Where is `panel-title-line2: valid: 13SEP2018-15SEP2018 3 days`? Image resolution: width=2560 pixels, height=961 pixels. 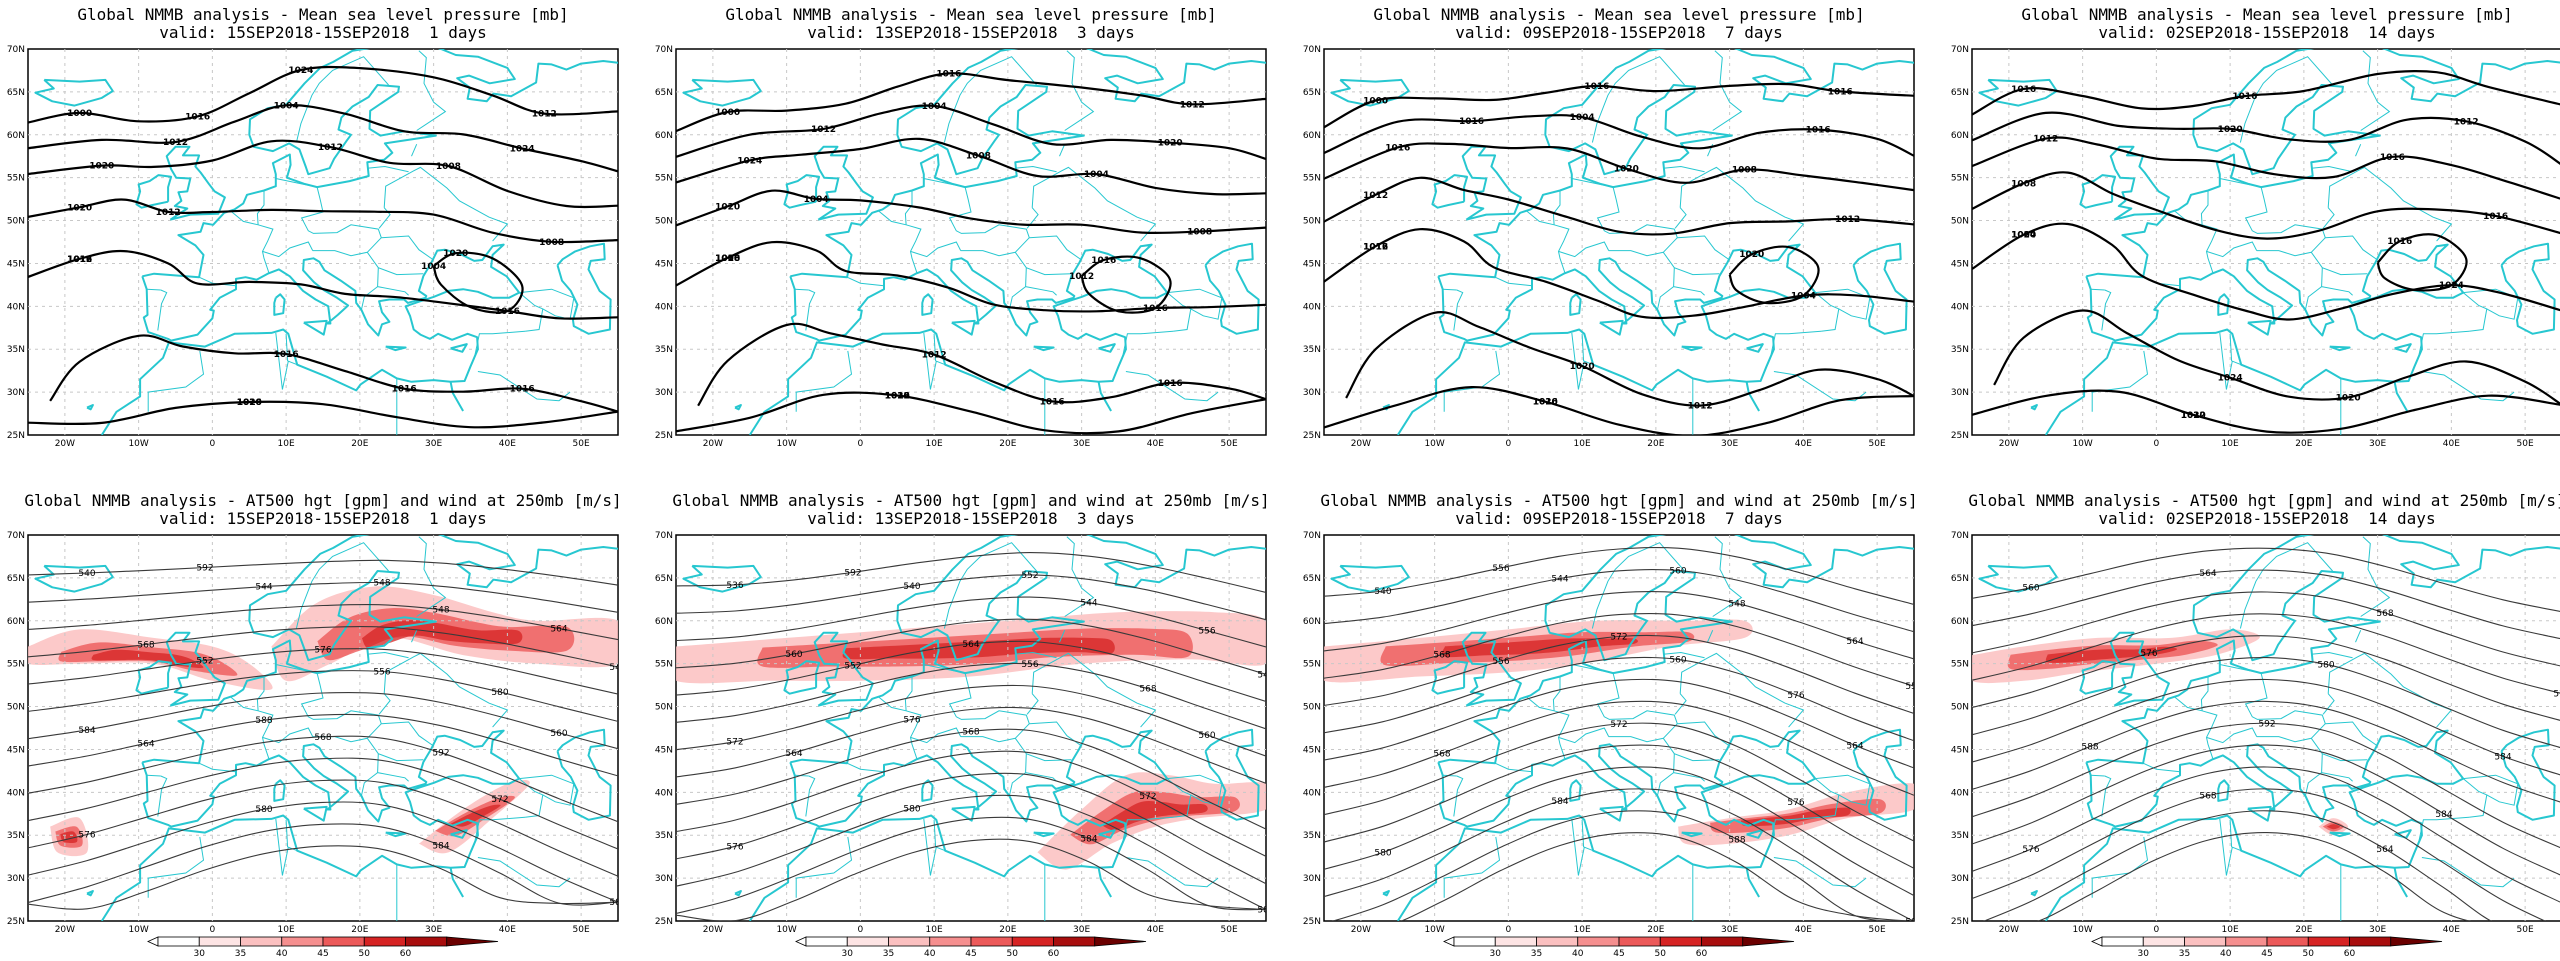
panel-title-line2: valid: 13SEP2018-15SEP2018 3 days is located at coordinates (971, 32).